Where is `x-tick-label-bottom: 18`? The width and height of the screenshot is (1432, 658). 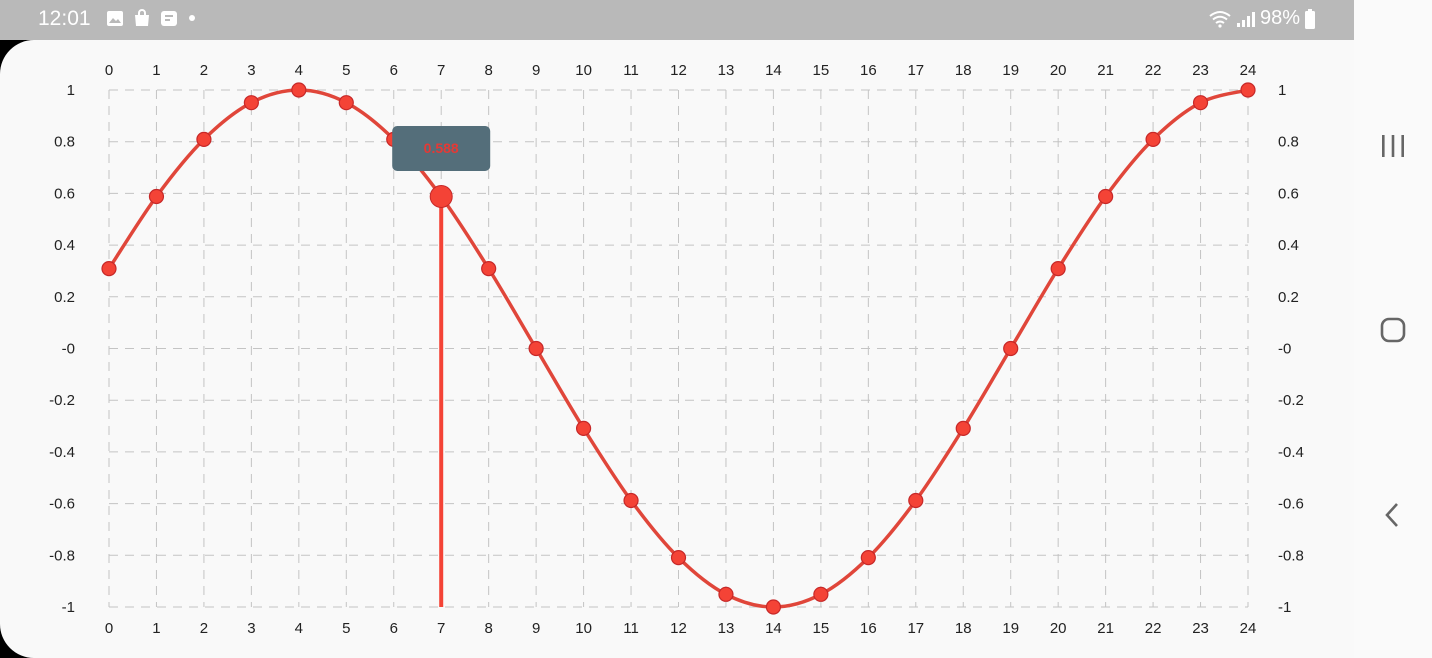 x-tick-label-bottom: 18 is located at coordinates (963, 628).